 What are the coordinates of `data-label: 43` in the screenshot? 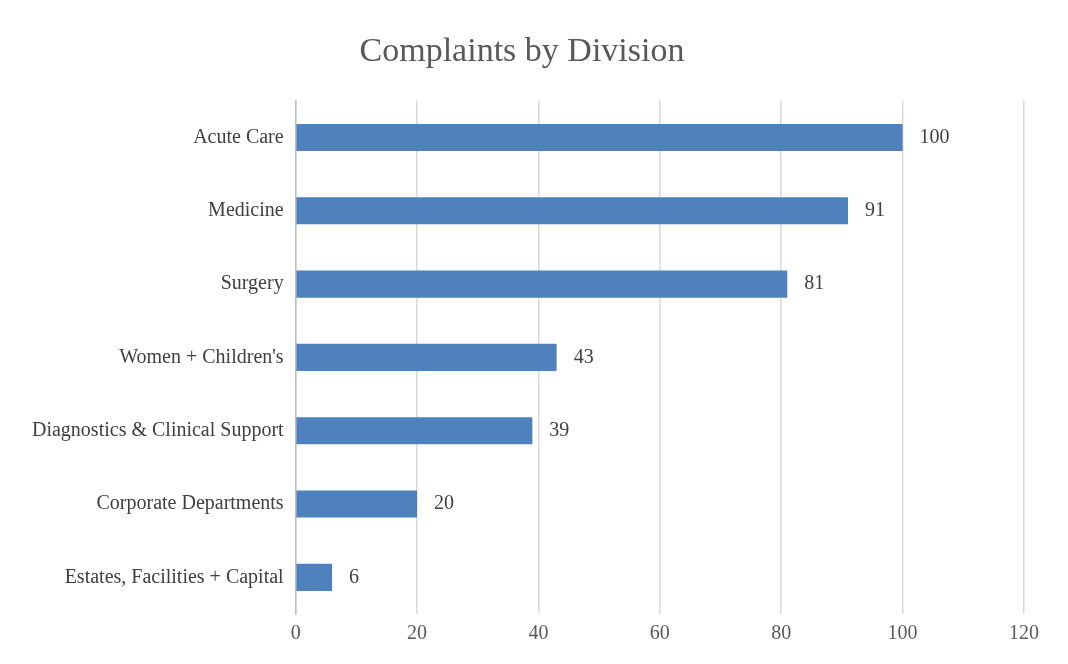 It's located at (583, 355).